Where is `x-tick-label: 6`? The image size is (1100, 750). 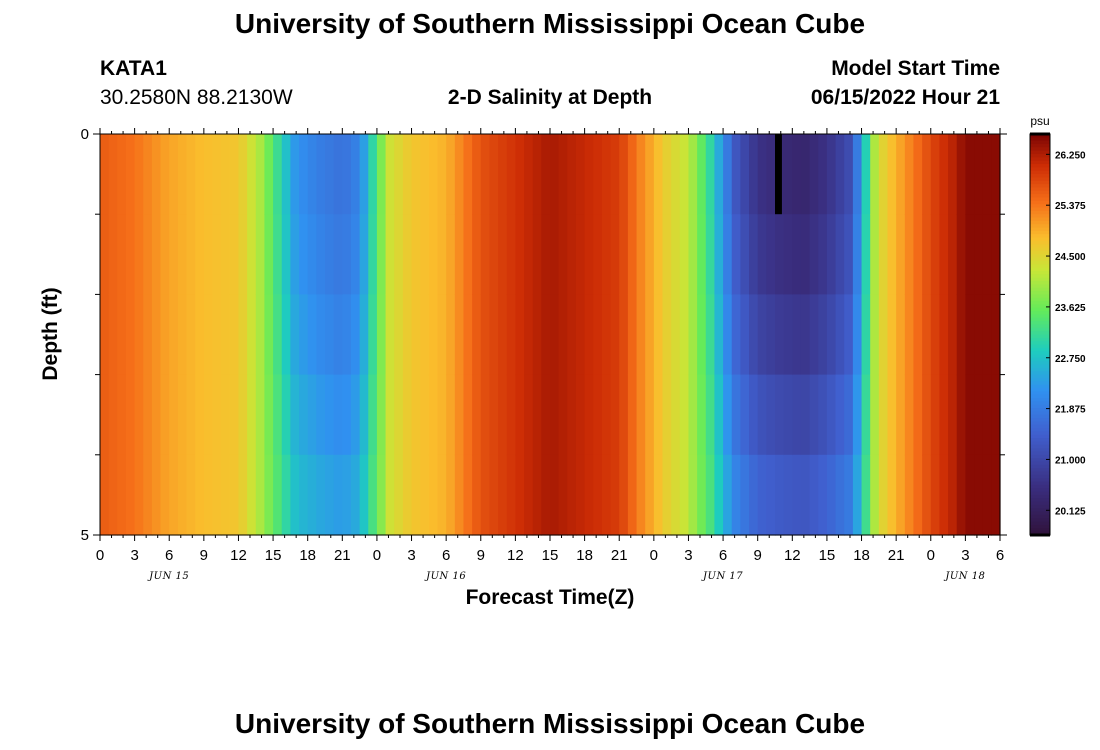
x-tick-label: 6 is located at coordinates (169, 555).